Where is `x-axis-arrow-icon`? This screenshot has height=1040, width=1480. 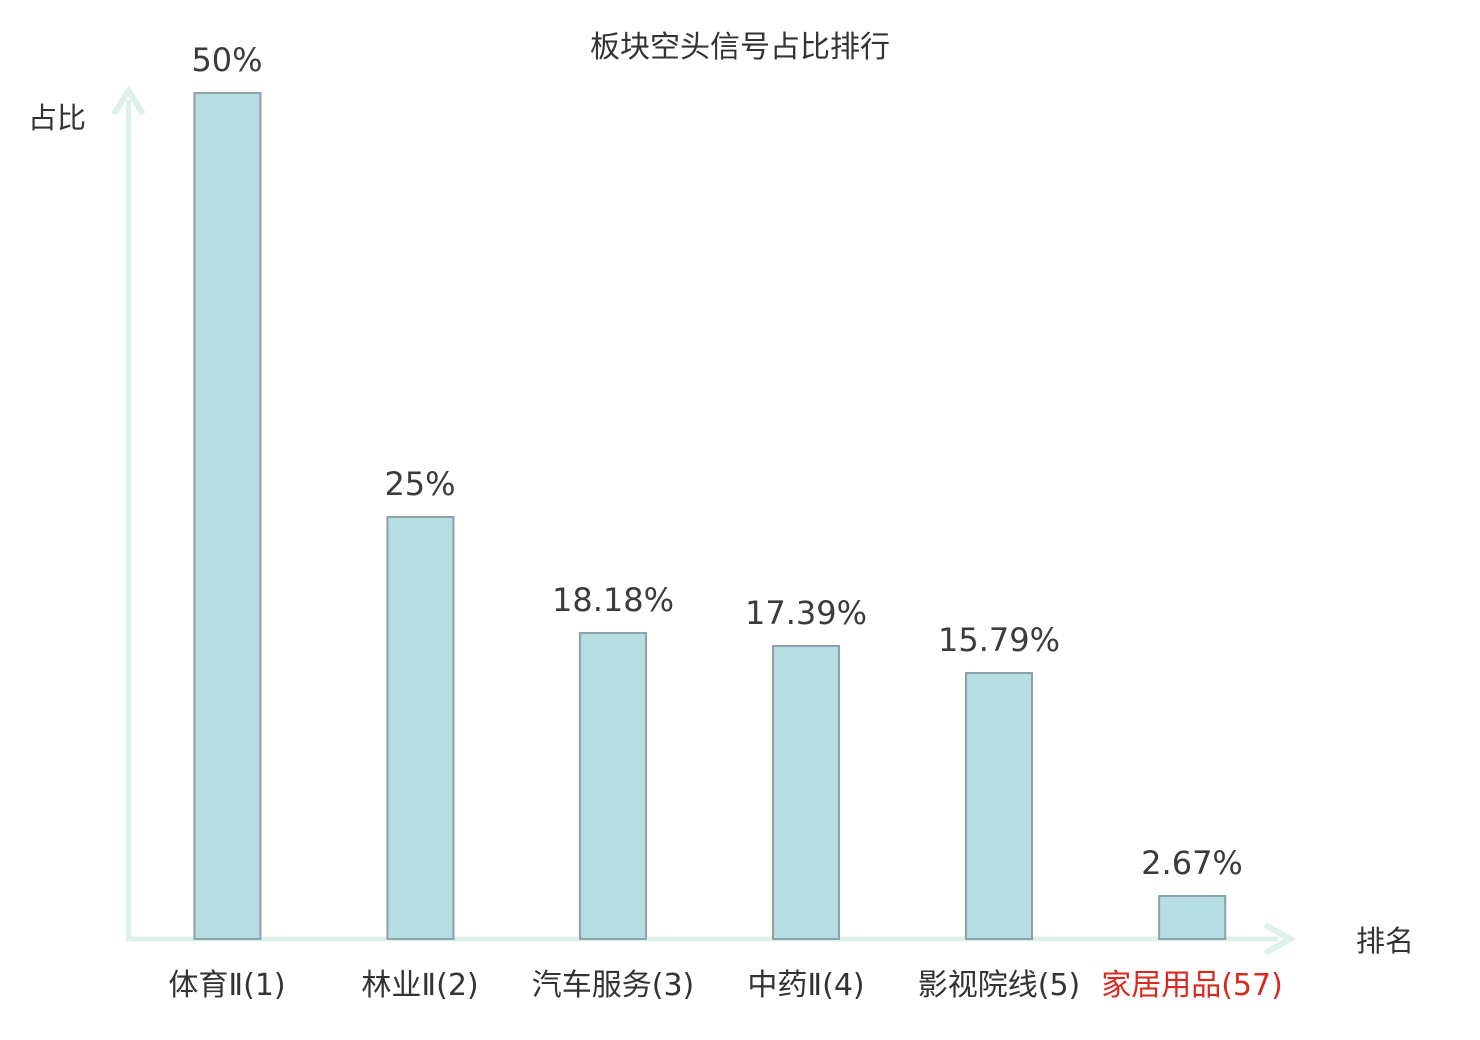
x-axis-arrow-icon is located at coordinates (1280, 939).